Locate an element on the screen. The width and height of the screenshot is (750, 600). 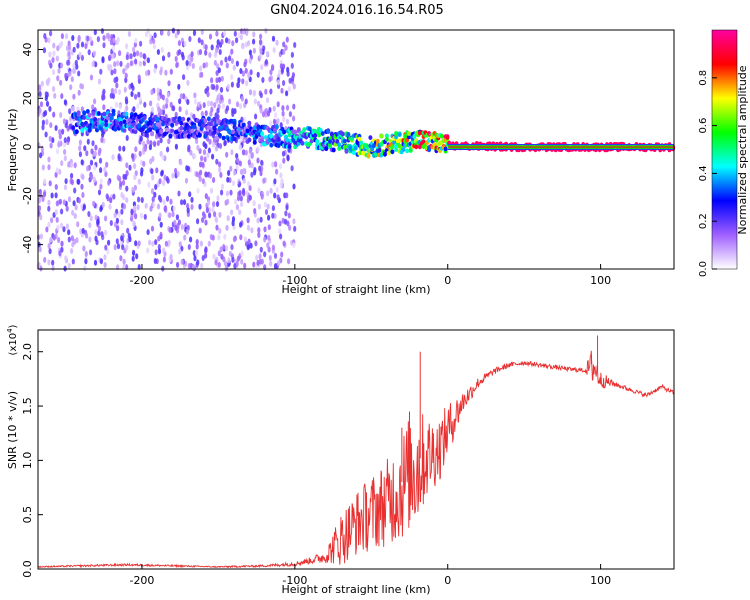
x-tick-label: 0 is located at coordinates (447, 580).